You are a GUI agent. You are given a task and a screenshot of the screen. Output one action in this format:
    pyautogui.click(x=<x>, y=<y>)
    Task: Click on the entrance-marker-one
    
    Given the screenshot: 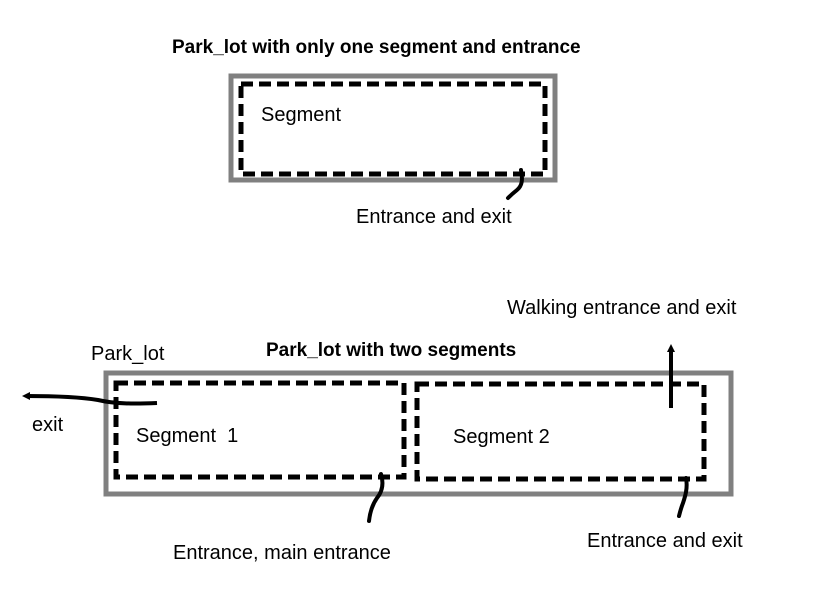 What is the action you would take?
    pyautogui.click(x=515, y=184)
    